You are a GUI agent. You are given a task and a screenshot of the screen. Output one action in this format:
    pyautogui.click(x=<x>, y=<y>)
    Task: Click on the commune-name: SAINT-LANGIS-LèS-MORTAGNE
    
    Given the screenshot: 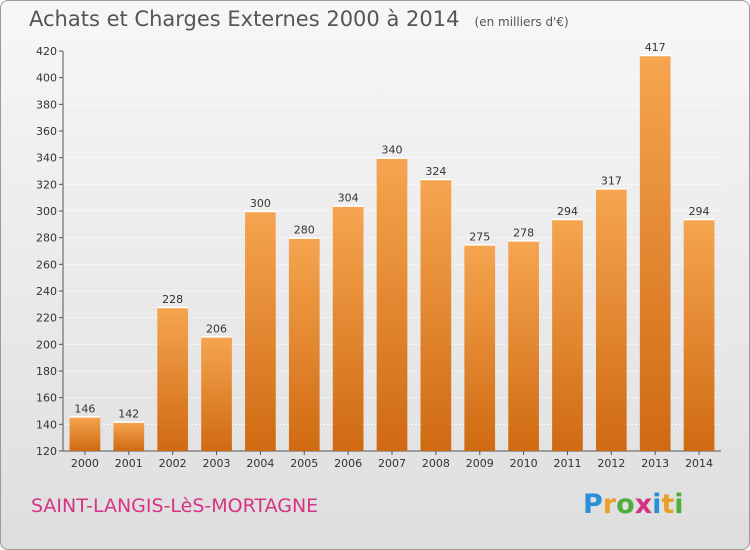 What is the action you would take?
    pyautogui.click(x=175, y=506)
    